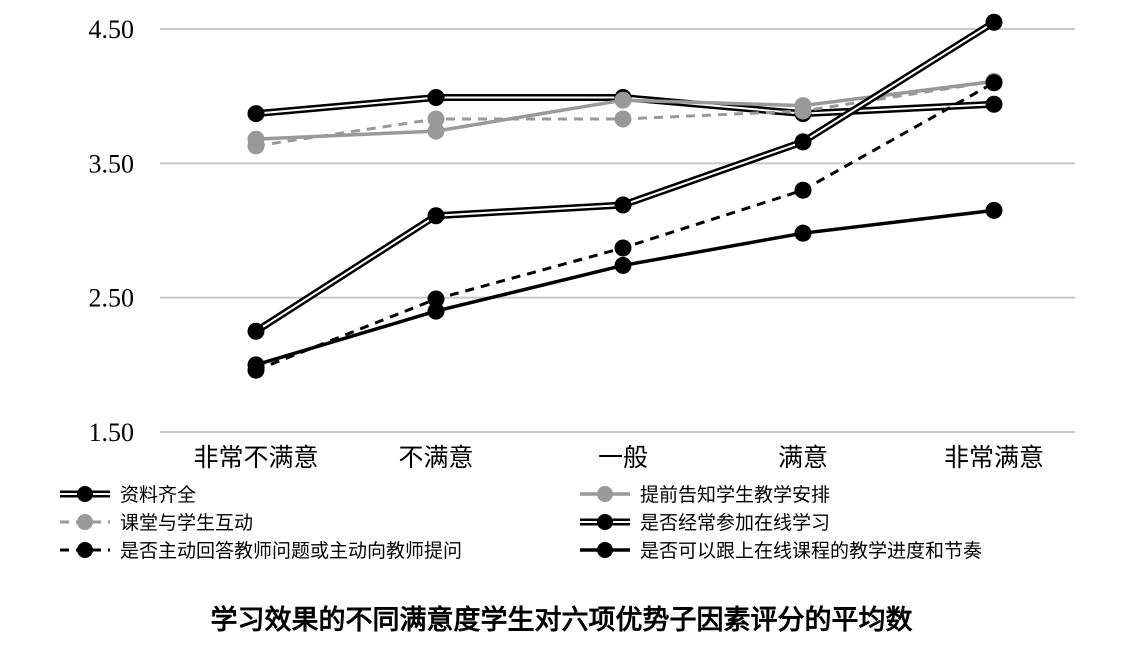 This screenshot has width=1123, height=646. I want to click on x-axis-ticks: 非常不满意 不满意 一般 满意 非常满意, so click(618, 457).